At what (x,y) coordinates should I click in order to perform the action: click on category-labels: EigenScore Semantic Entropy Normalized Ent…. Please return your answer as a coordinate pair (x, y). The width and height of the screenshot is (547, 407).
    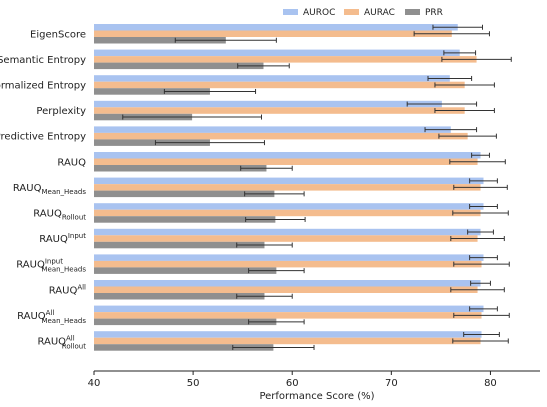
    Looking at the image, I should click on (43, 189).